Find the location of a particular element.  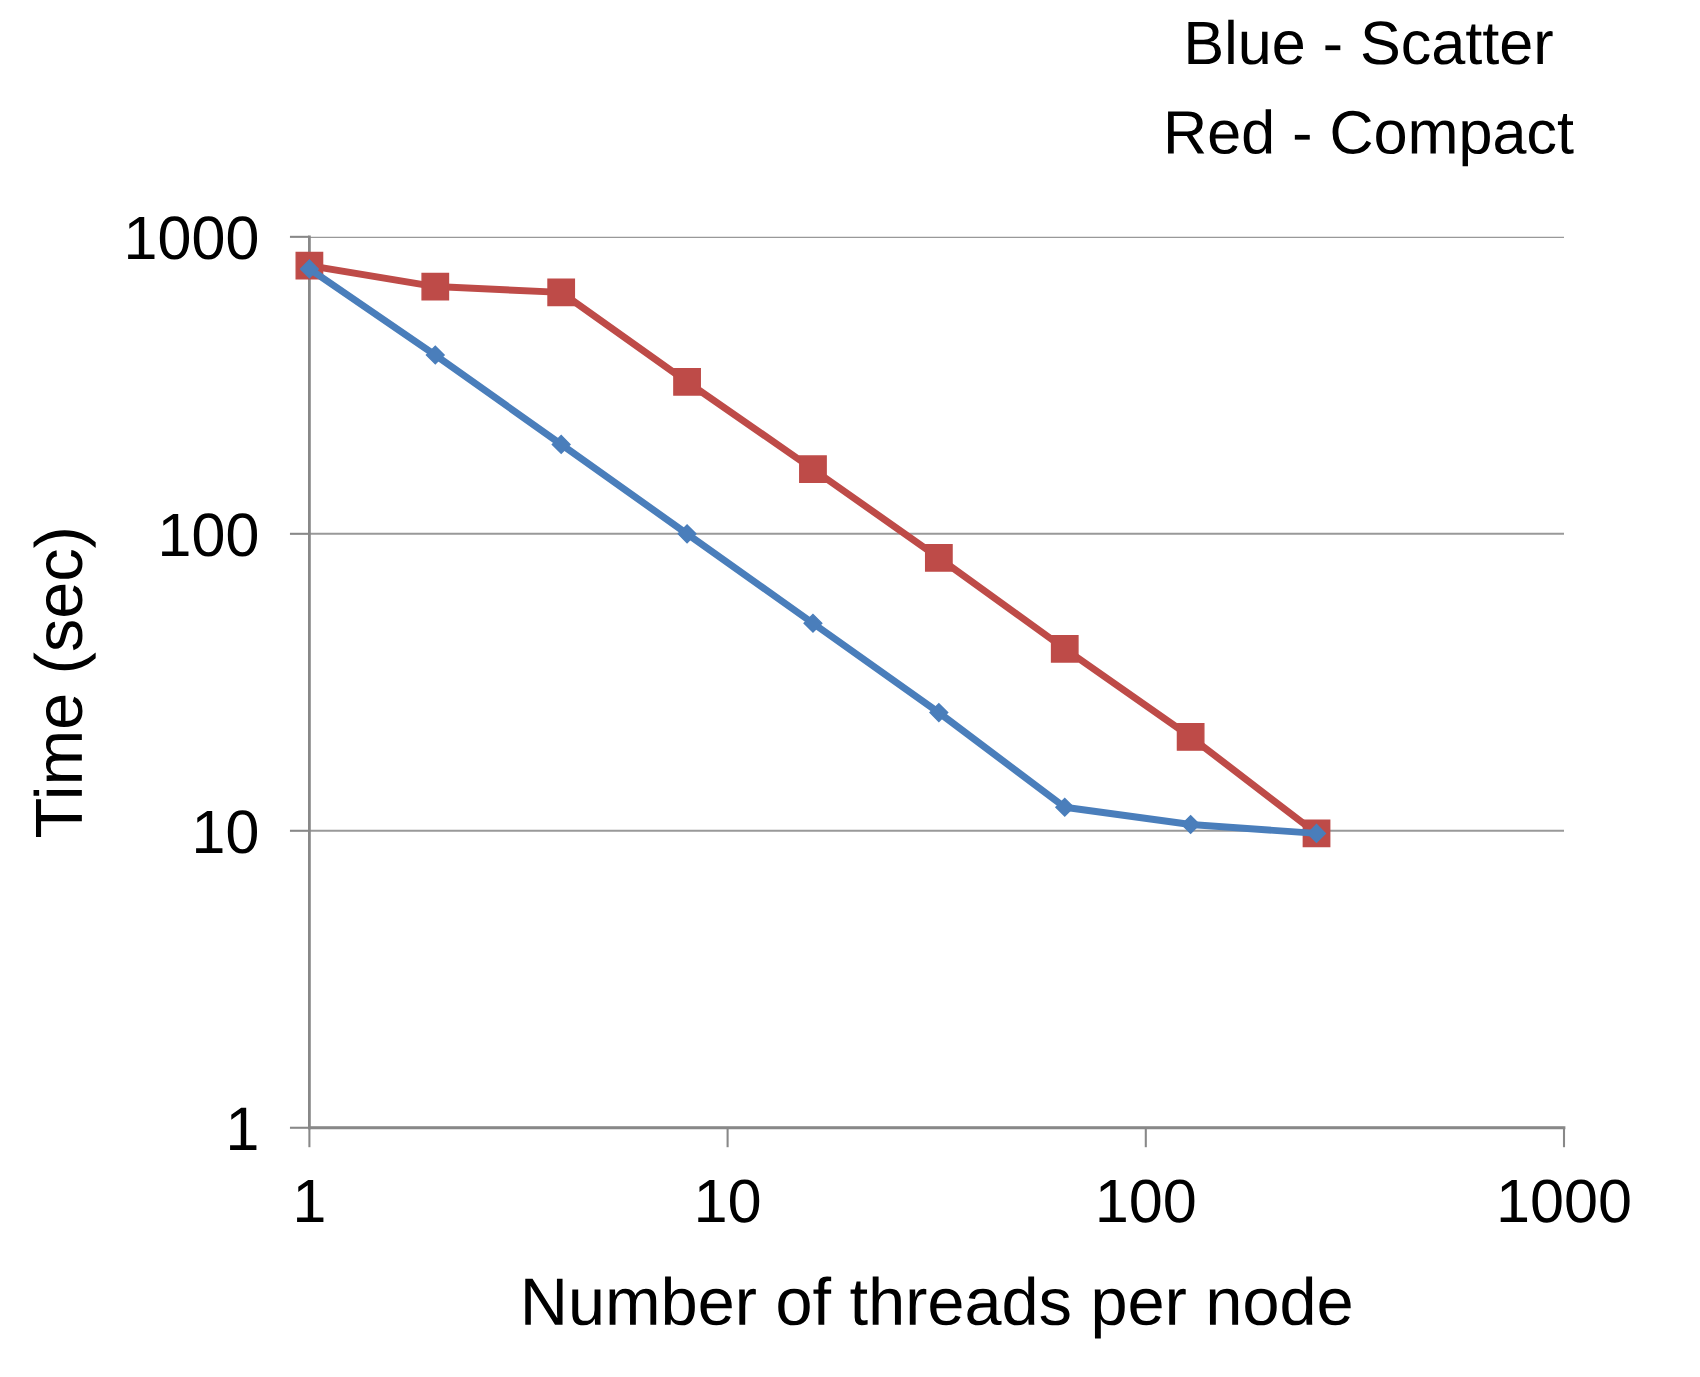

y-tick-label: 1000 is located at coordinates (193, 238).